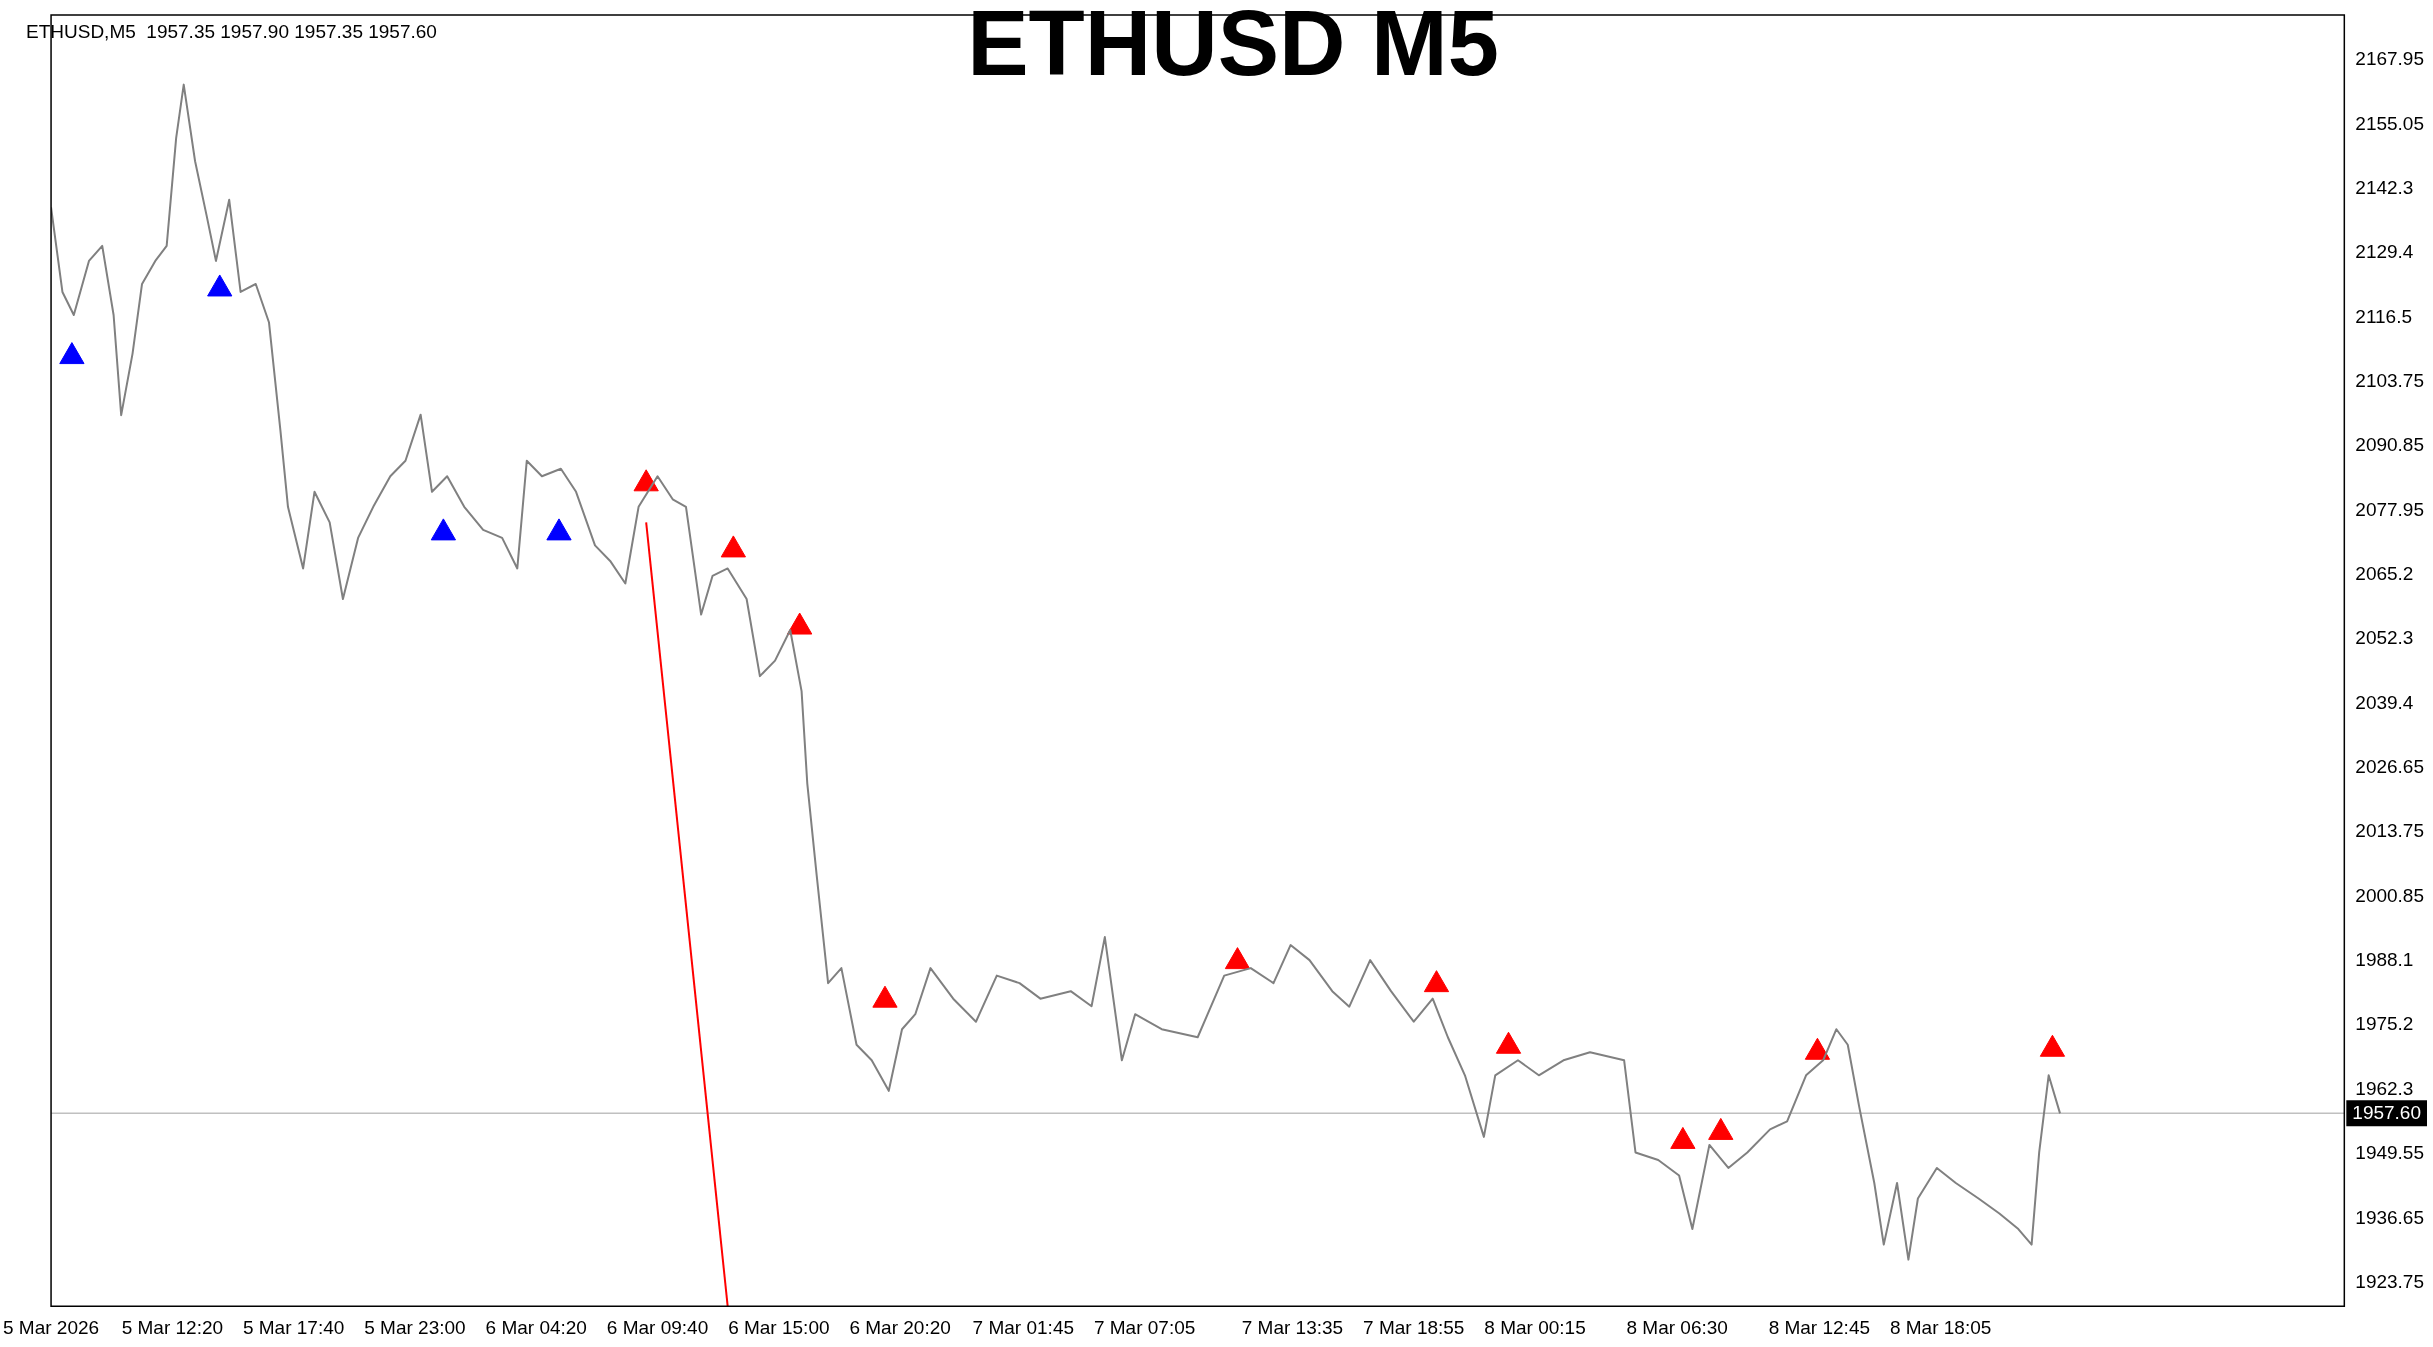 The width and height of the screenshot is (2433, 1347). Describe the element at coordinates (415, 1327) in the screenshot. I see `x-tick-label: 5 Mar 23:00` at that location.